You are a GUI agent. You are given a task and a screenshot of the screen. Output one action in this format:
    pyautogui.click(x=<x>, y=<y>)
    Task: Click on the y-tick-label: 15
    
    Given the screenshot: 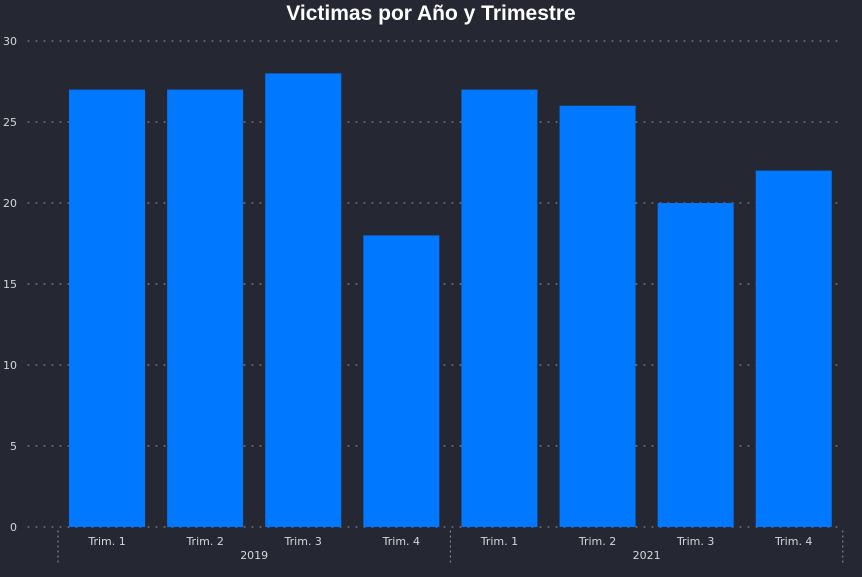 What is the action you would take?
    pyautogui.click(x=10, y=284)
    